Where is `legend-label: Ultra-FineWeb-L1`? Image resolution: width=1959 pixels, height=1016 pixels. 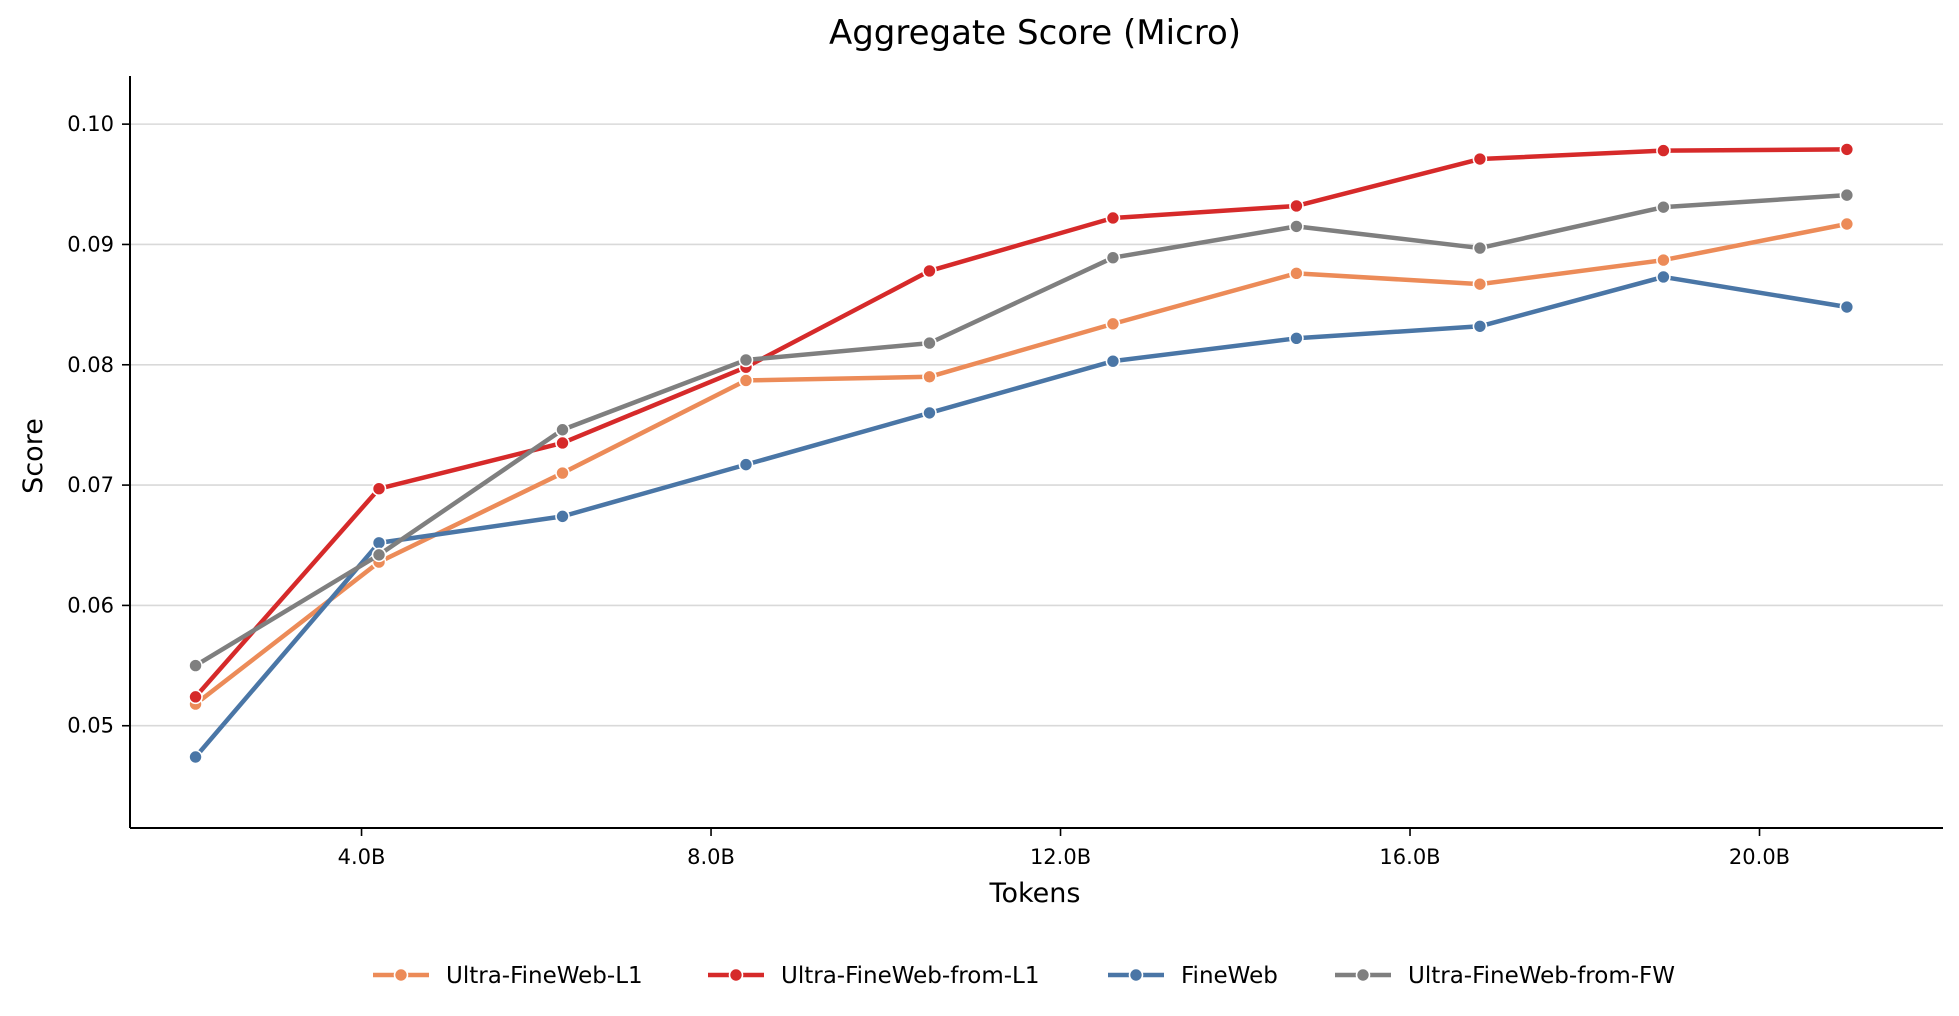 legend-label: Ultra-FineWeb-L1 is located at coordinates (544, 976).